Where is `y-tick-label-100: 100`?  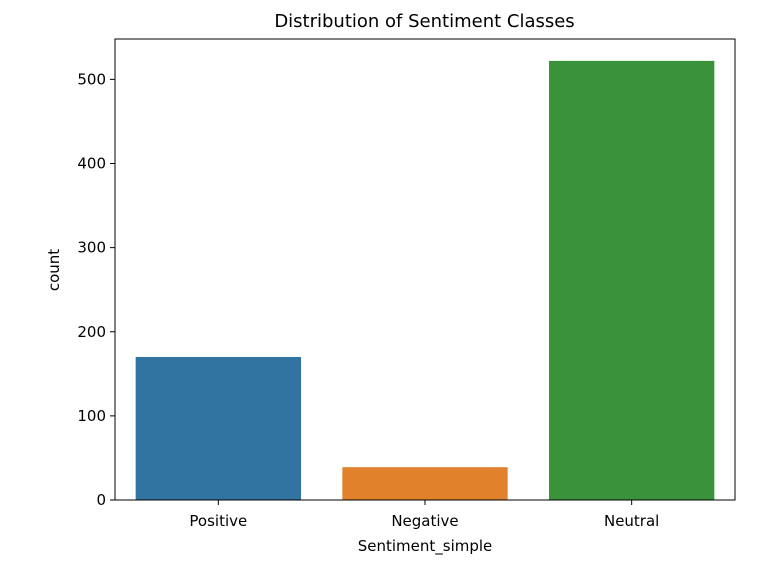
y-tick-label-100: 100 is located at coordinates (91, 416).